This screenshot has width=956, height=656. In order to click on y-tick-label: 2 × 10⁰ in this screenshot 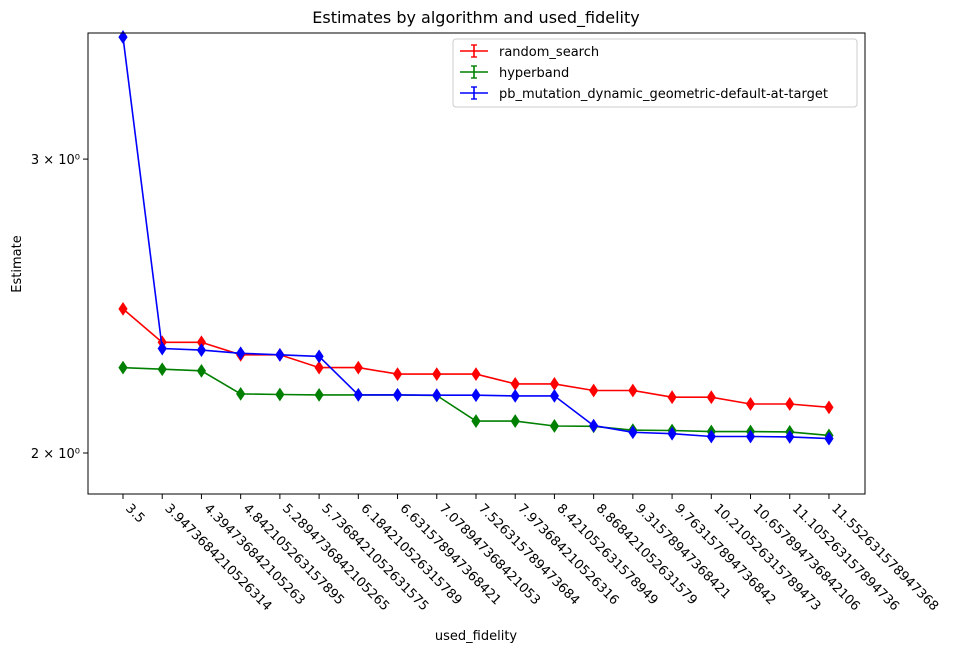, I will do `click(55, 454)`.